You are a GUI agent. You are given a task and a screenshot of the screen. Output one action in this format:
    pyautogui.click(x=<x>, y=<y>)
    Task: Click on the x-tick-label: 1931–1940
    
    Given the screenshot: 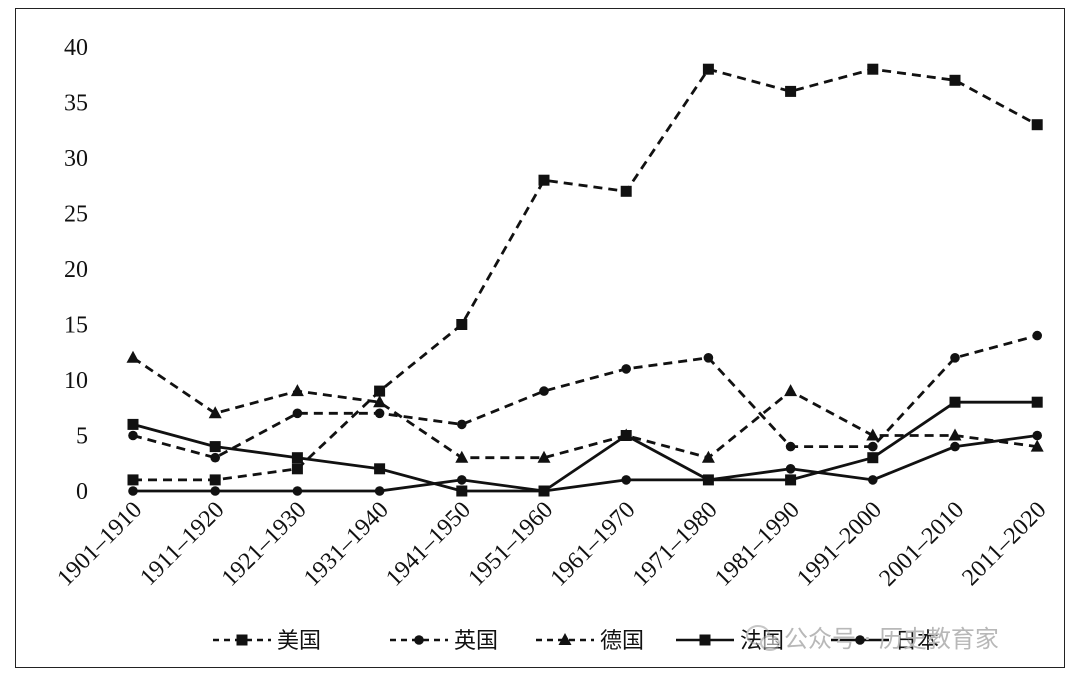 What is the action you would take?
    pyautogui.click(x=346, y=544)
    